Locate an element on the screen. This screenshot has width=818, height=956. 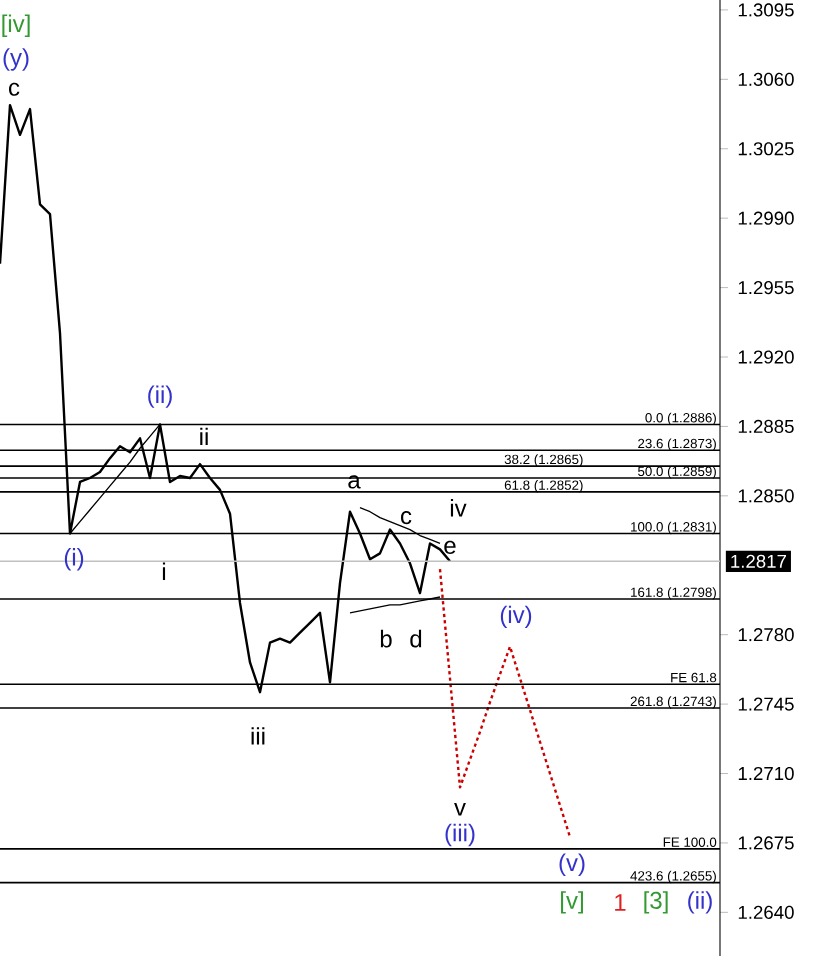
annotation: [3] is located at coordinates (656, 902).